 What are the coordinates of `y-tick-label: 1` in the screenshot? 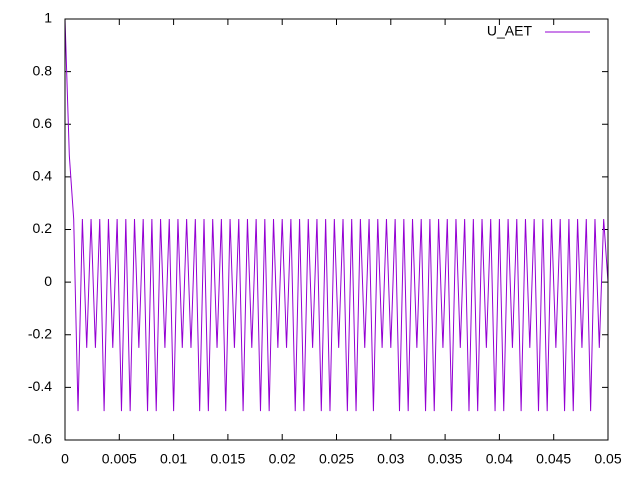 It's located at (48, 18).